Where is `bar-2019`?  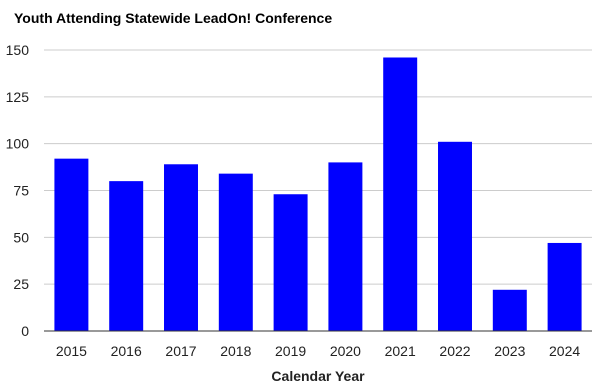 bar-2019 is located at coordinates (290, 262).